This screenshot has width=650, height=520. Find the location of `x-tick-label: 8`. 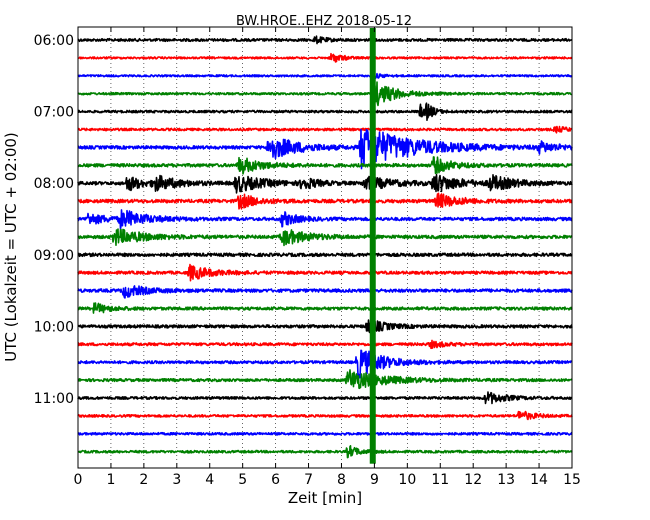

x-tick-label: 8 is located at coordinates (341, 480).